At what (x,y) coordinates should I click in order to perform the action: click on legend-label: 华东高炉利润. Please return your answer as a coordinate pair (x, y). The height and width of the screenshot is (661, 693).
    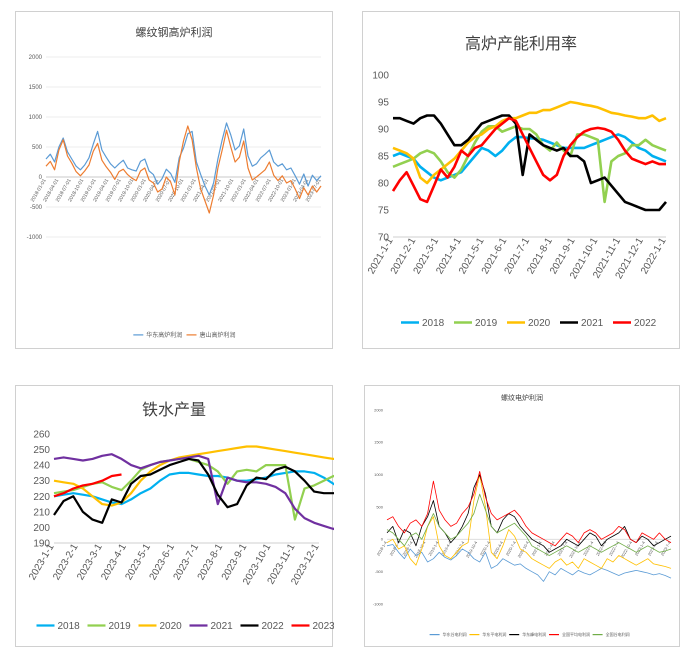
    Looking at the image, I should click on (164, 335).